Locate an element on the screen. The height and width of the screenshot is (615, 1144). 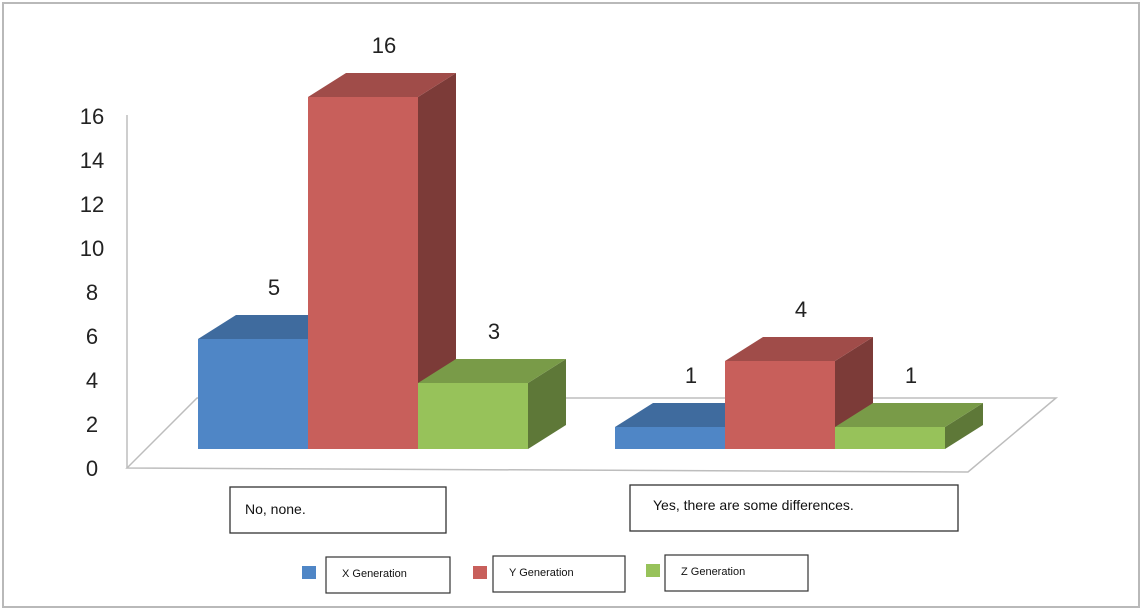
data-label: 3 is located at coordinates (494, 331).